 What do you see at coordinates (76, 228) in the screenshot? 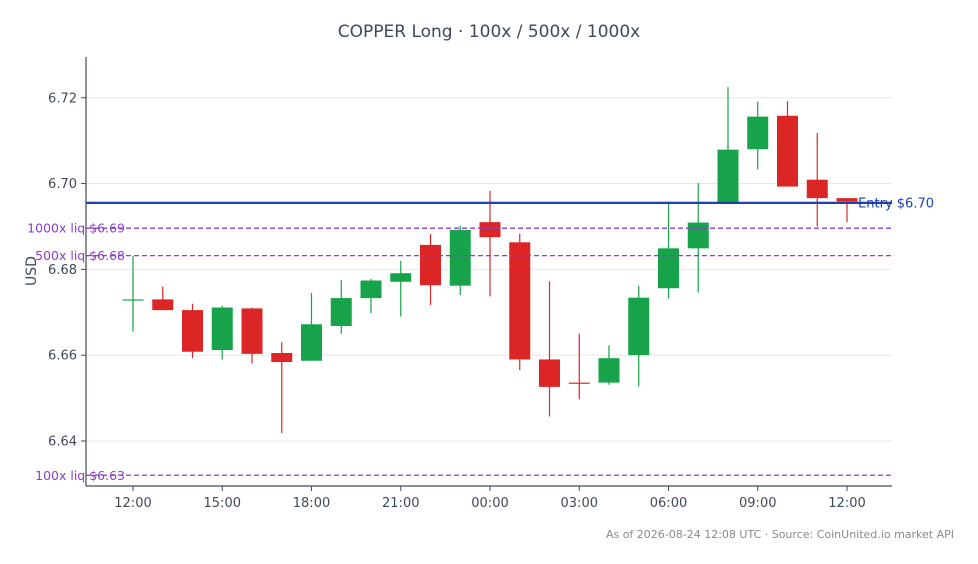
I see `liq-1000x-label: 1000x liq $6.69` at bounding box center [76, 228].